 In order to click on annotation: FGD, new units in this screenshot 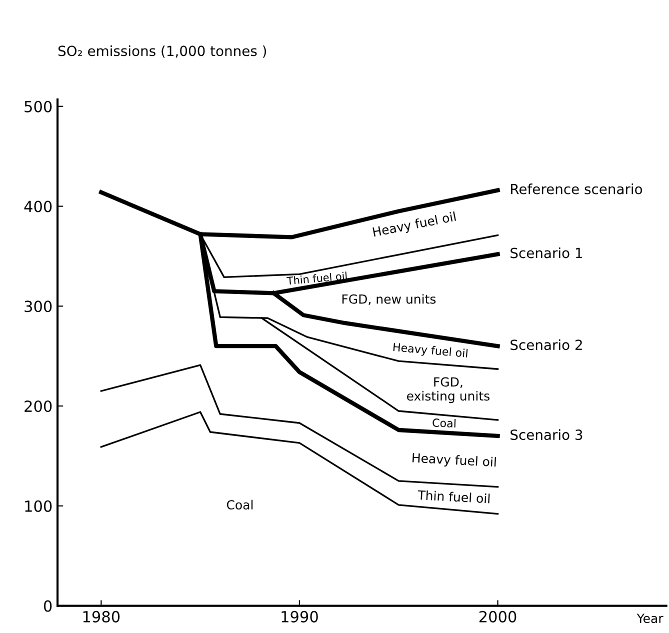, I will do `click(389, 300)`.